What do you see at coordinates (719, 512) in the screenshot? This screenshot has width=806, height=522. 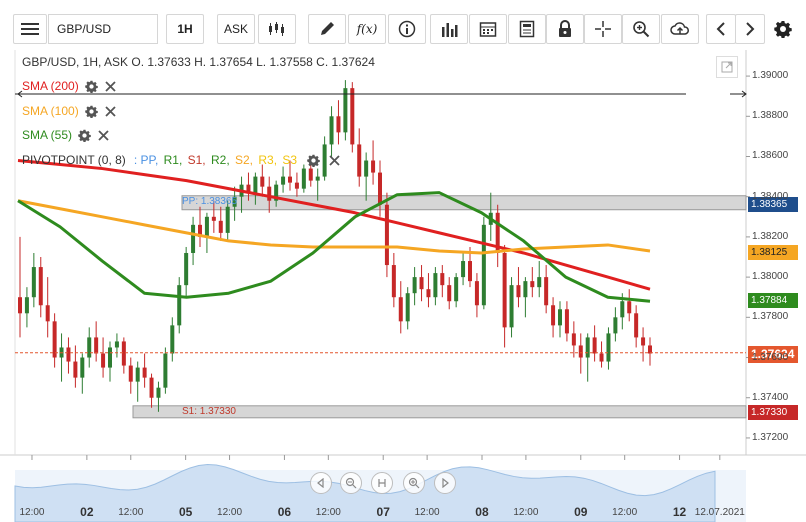 I see `x-tick-label: 12.07.2021` at bounding box center [719, 512].